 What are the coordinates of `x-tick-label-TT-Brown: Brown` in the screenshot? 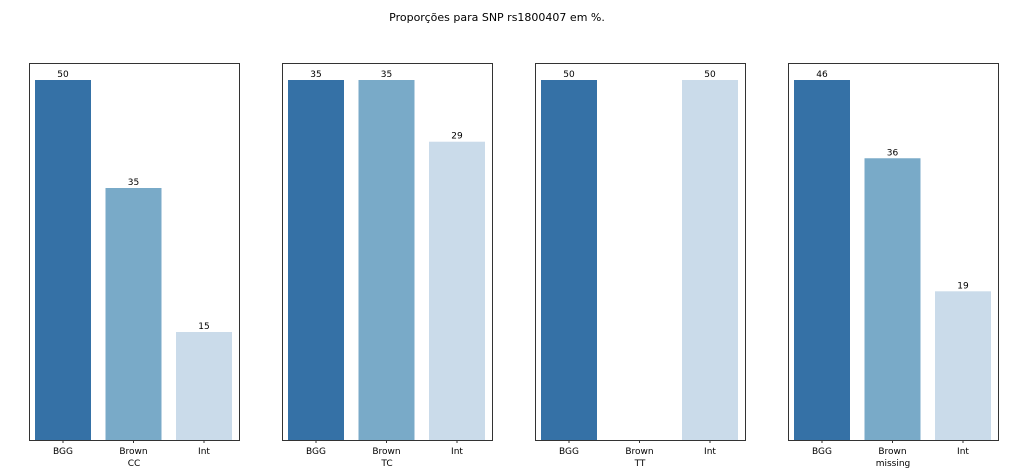 It's located at (639, 452).